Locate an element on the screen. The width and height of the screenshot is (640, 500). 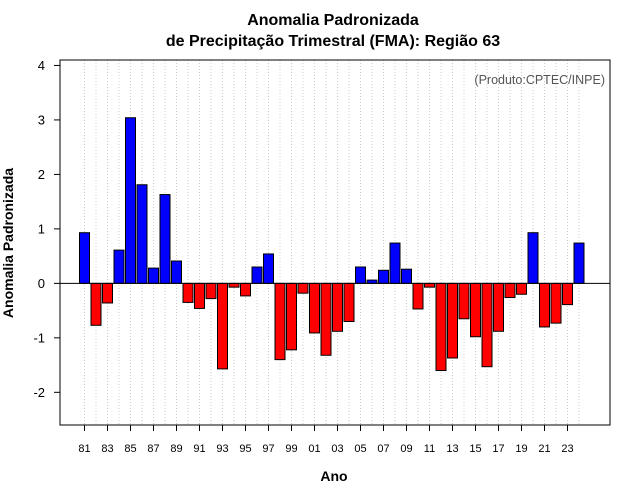
x-tick-label: 19 is located at coordinates (521, 449).